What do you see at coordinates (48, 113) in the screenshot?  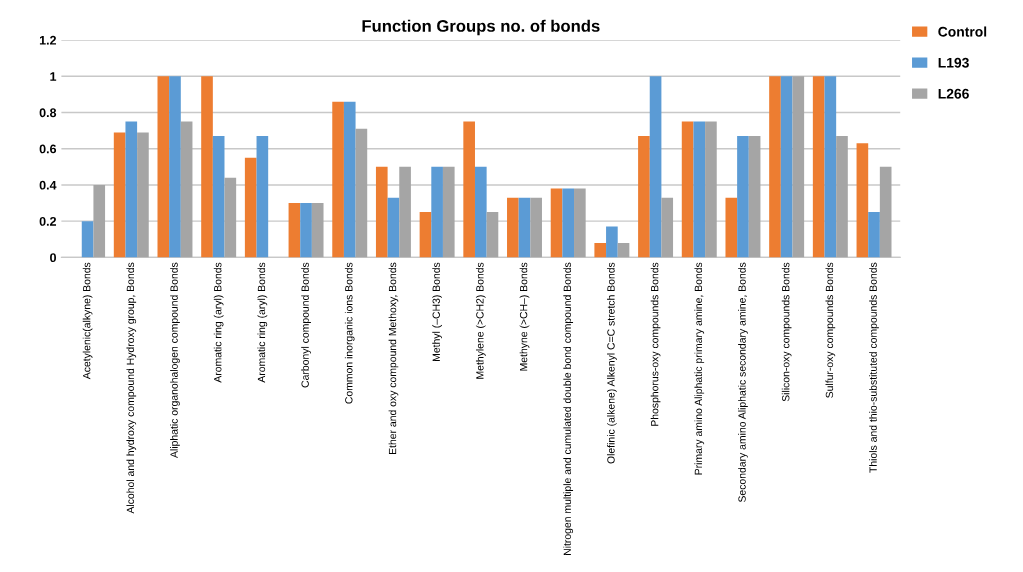 I see `y-tick-label: 0.8` at bounding box center [48, 113].